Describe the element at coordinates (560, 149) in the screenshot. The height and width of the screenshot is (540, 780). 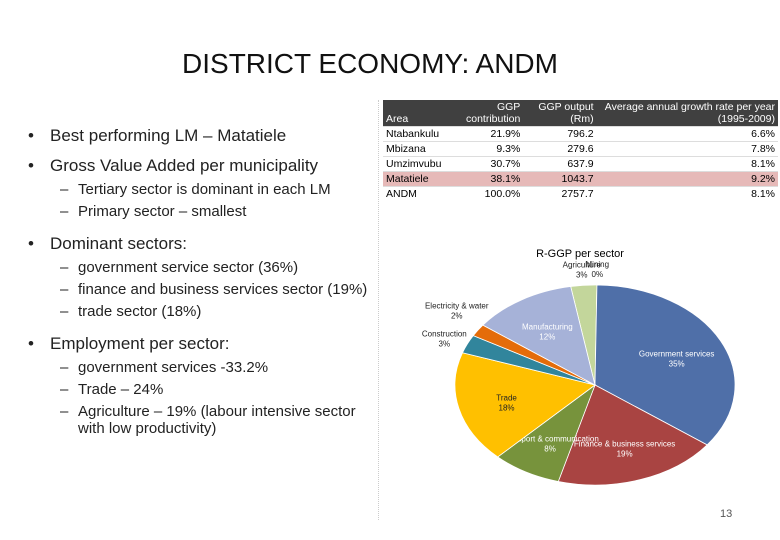
I see `table-cell: 279.6` at that location.